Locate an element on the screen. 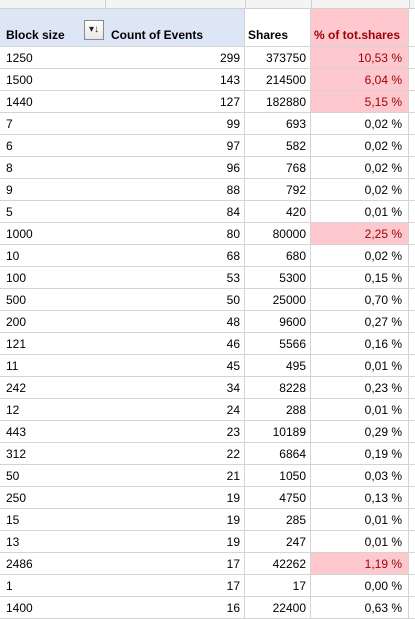 The width and height of the screenshot is (415, 619). header-pct-tot-shares: % of tot.shares is located at coordinates (360, 28).